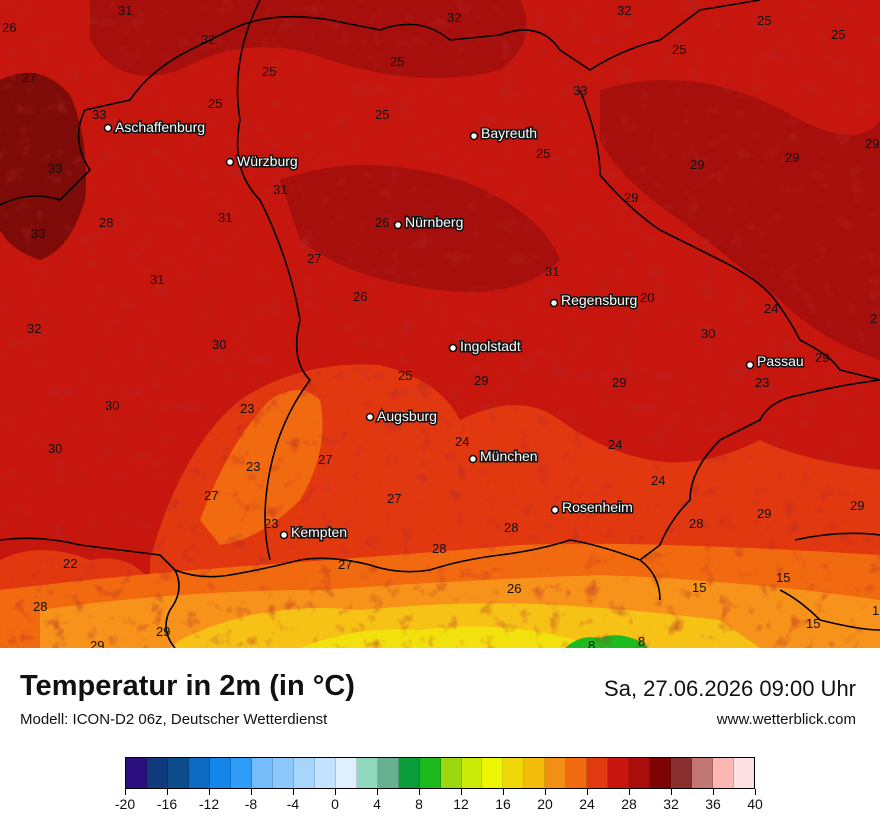  What do you see at coordinates (330, 592) in the screenshot?
I see `border-alps` at bounding box center [330, 592].